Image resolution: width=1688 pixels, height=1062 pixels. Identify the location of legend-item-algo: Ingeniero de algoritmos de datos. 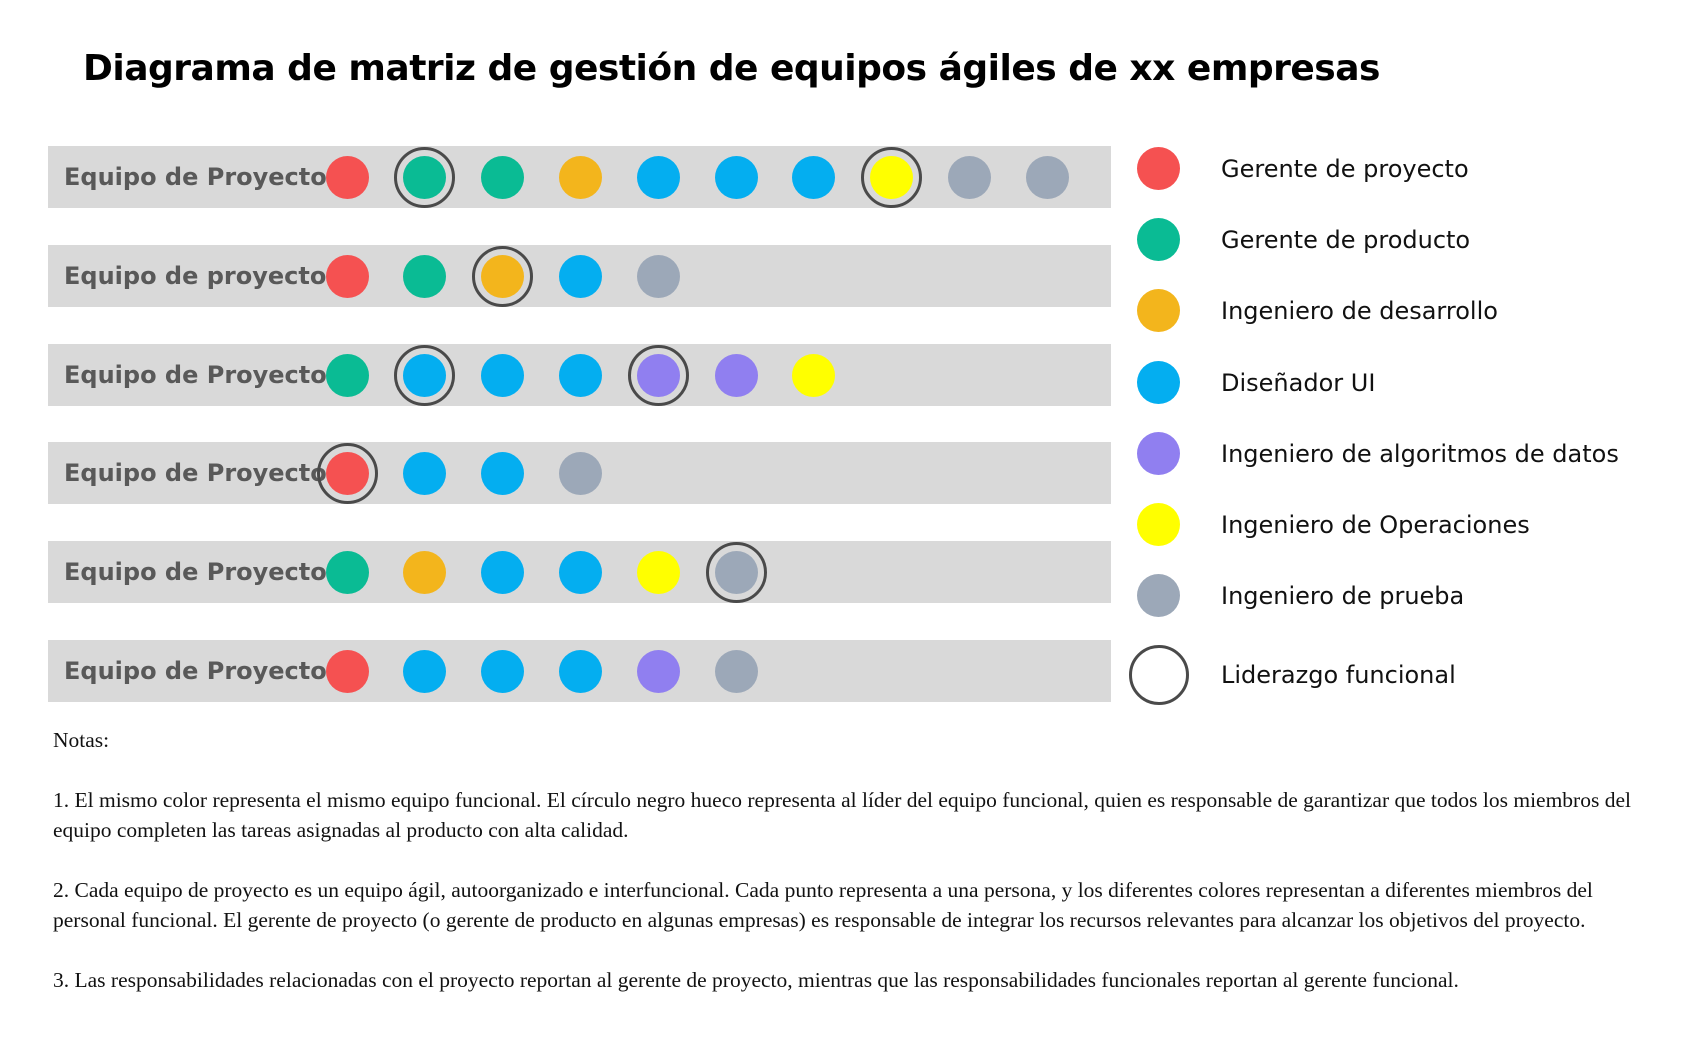
(1405, 454).